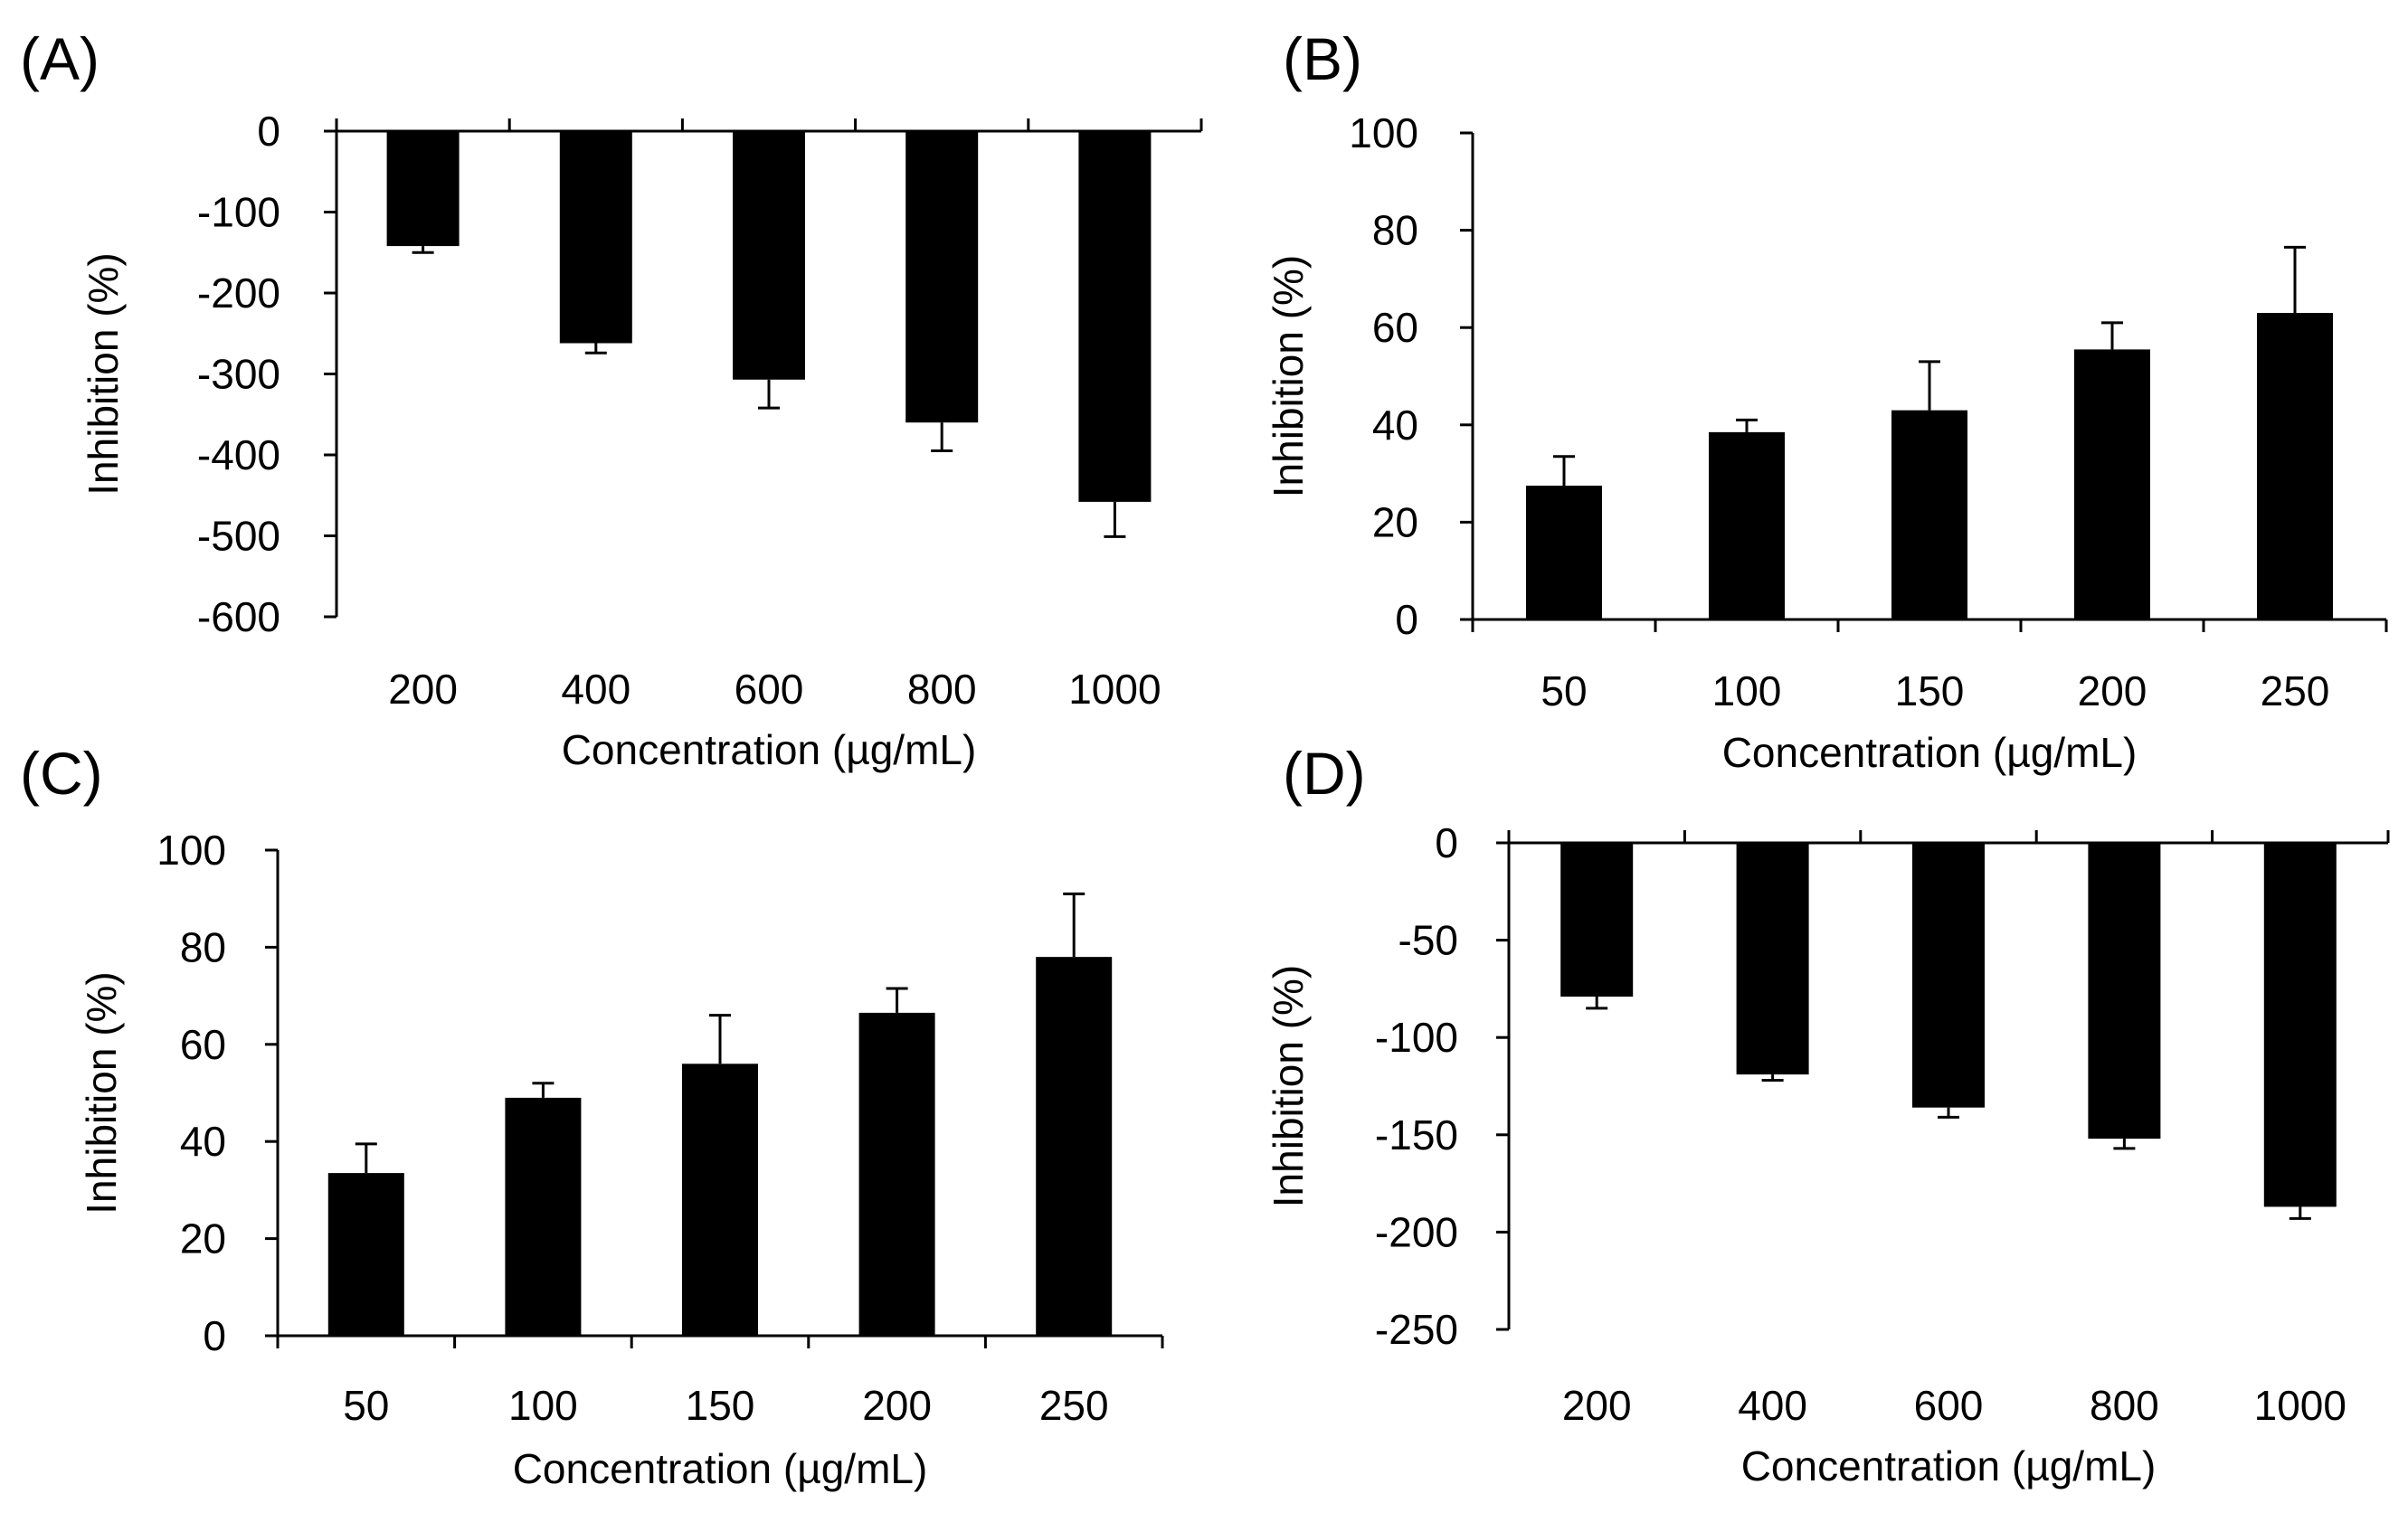  What do you see at coordinates (1416, 1329) in the screenshot?
I see `y-tick-label: -250` at bounding box center [1416, 1329].